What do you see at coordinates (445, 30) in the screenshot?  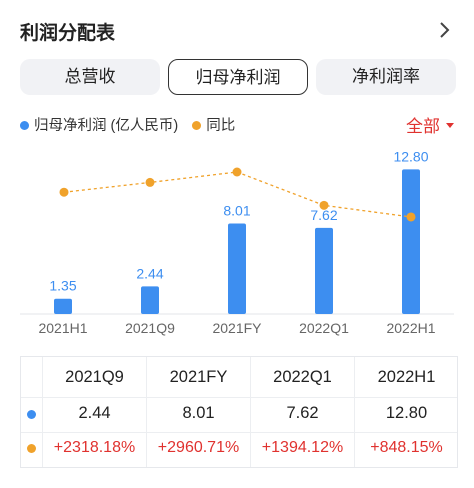 I see `chevron-right-icon` at bounding box center [445, 30].